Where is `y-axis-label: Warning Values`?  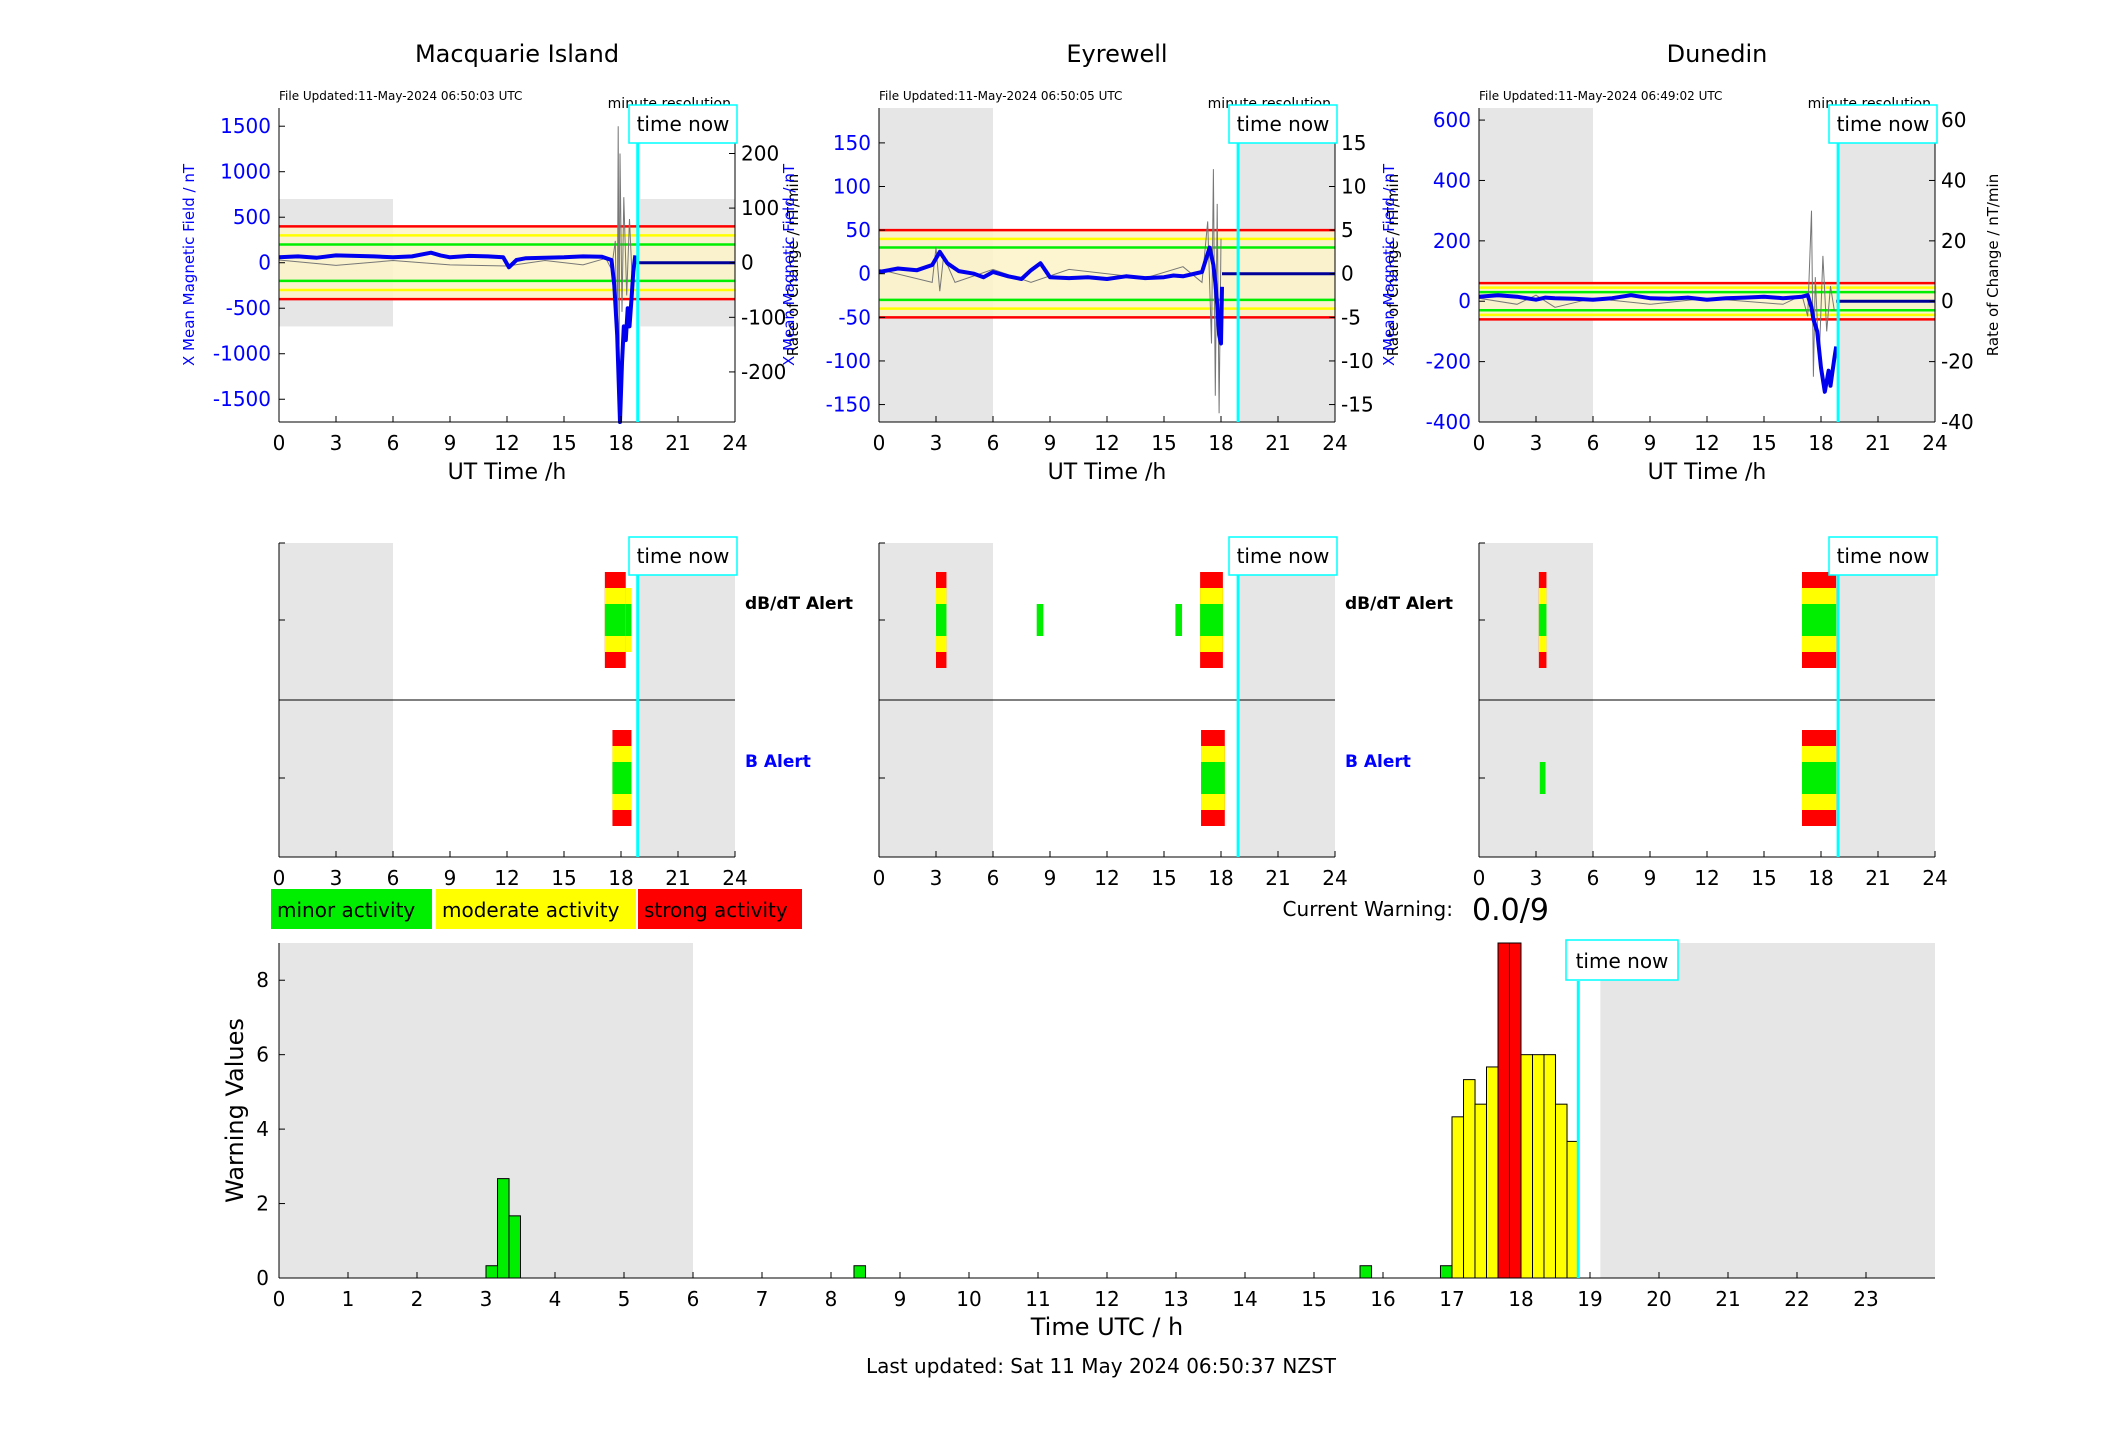 y-axis-label: Warning Values is located at coordinates (235, 1110).